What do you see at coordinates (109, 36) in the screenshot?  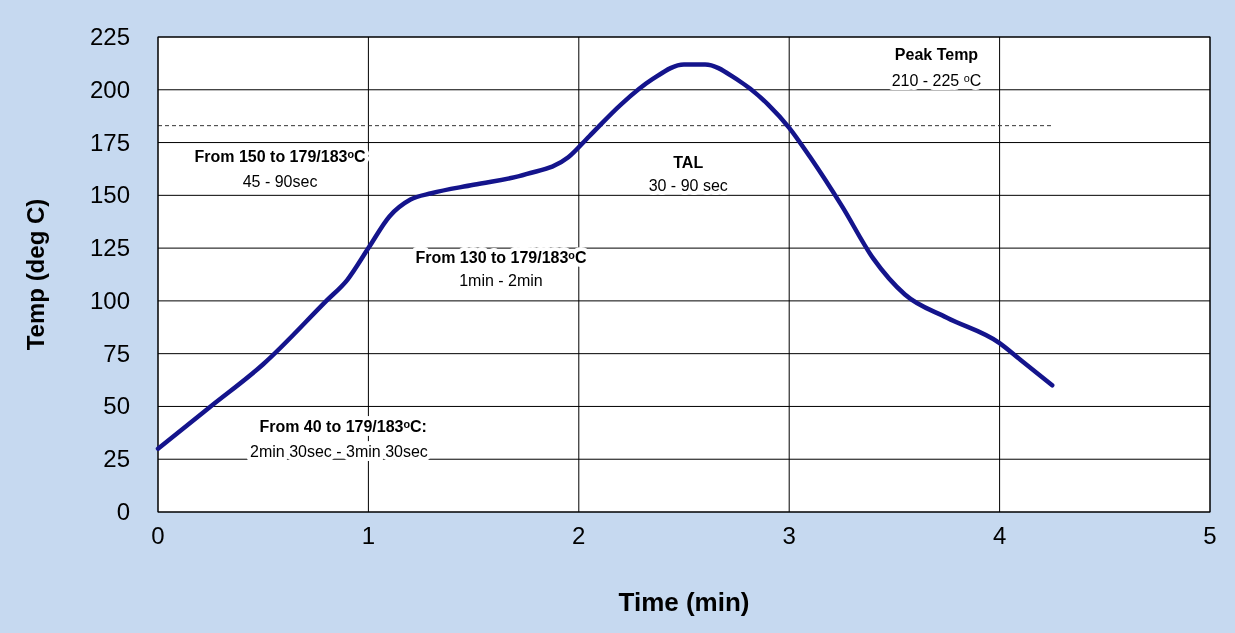 I see `y-tick-label: 225` at bounding box center [109, 36].